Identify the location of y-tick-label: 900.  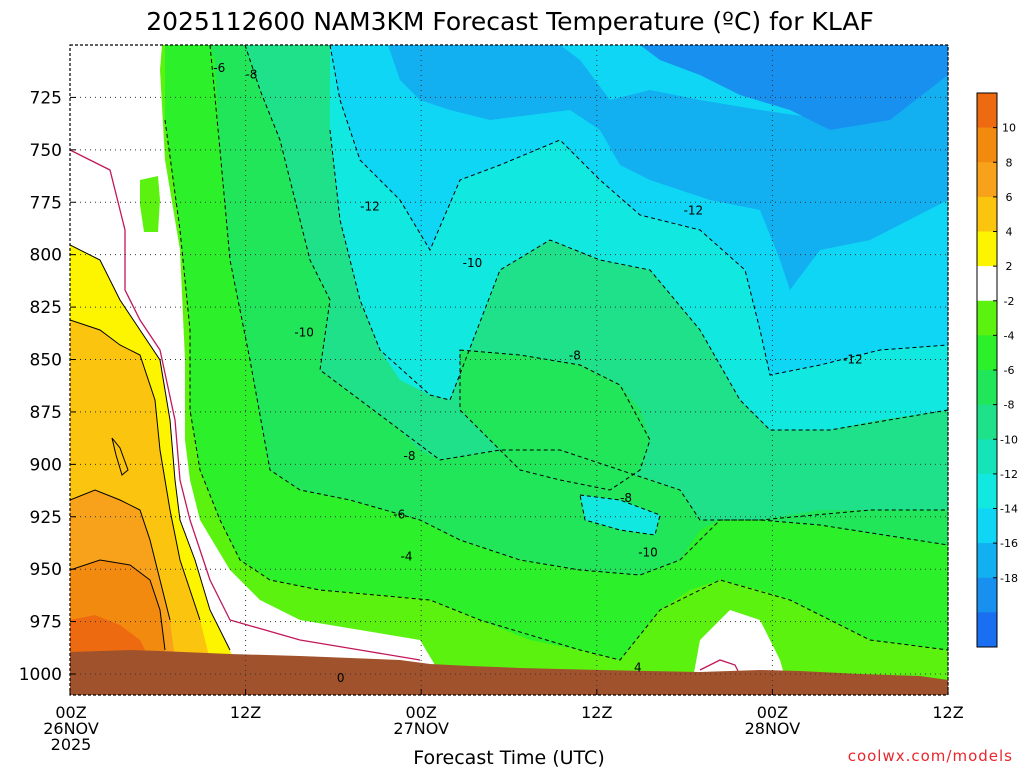
(46, 465).